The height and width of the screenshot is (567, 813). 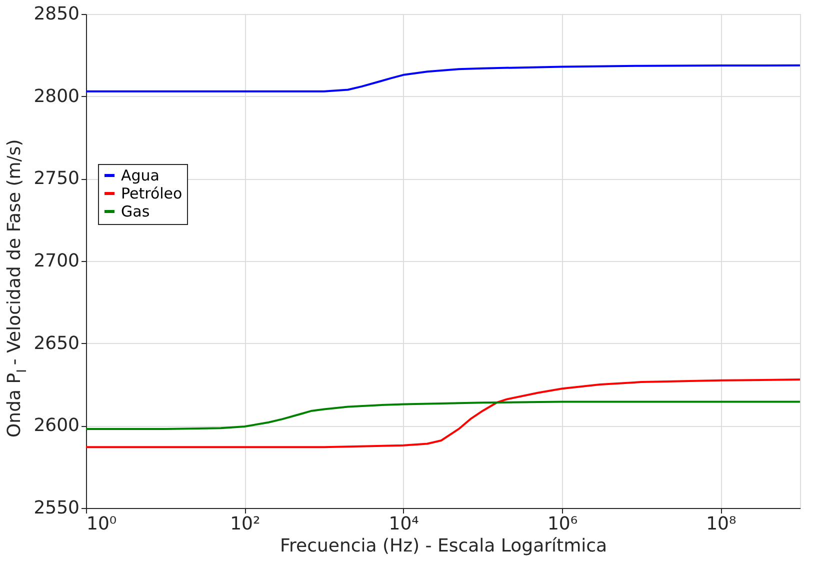 What do you see at coordinates (57, 261) in the screenshot?
I see `y-tick-label: 2700` at bounding box center [57, 261].